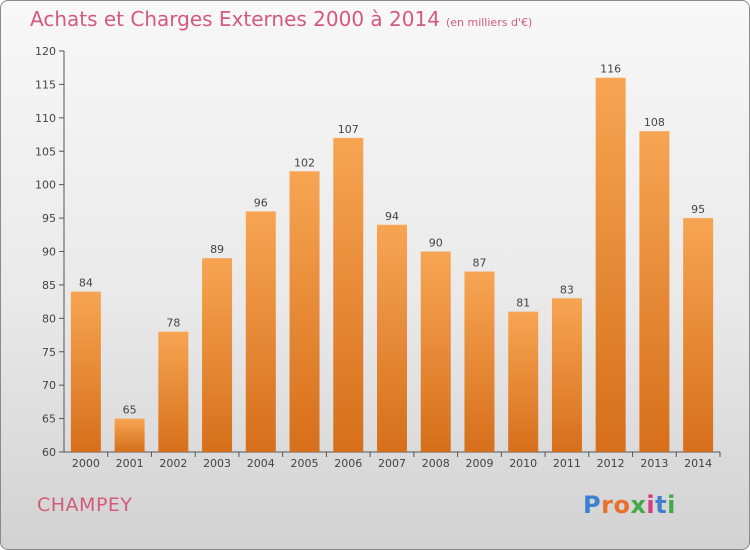  Describe the element at coordinates (348, 129) in the screenshot. I see `bar-value-label: 107` at that location.